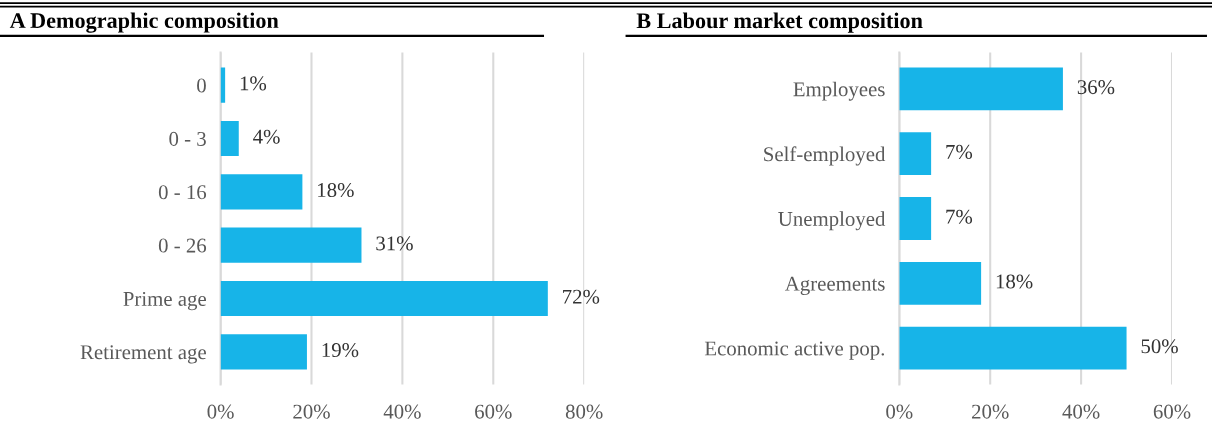  What do you see at coordinates (832, 221) in the screenshot?
I see `y-tick-label: Unemployed` at bounding box center [832, 221].